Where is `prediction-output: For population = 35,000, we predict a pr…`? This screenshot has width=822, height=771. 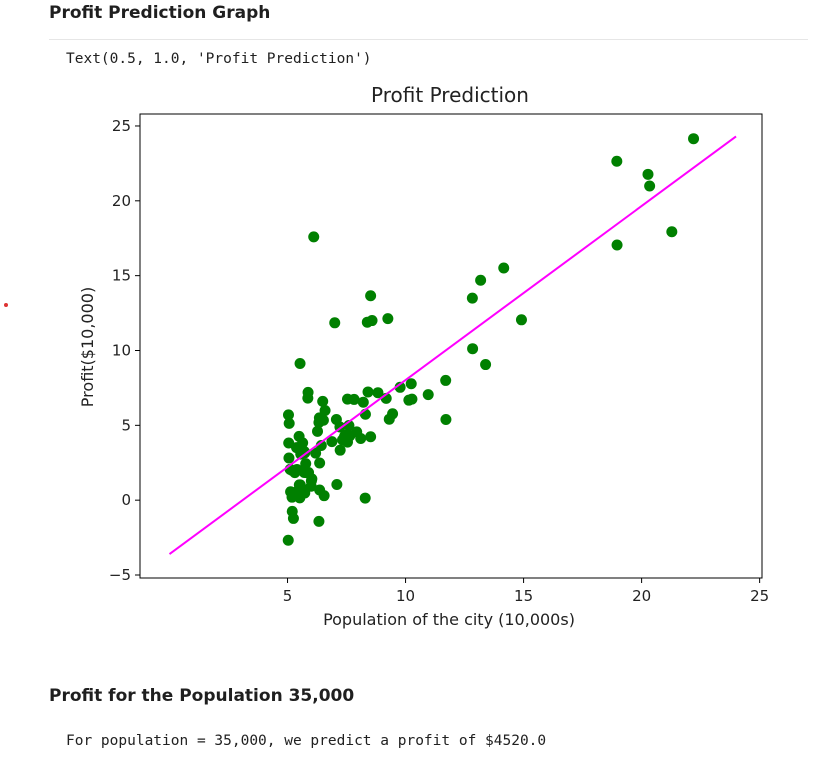
prediction-output: For population = 35,000, we predict a pr… is located at coordinates (306, 741).